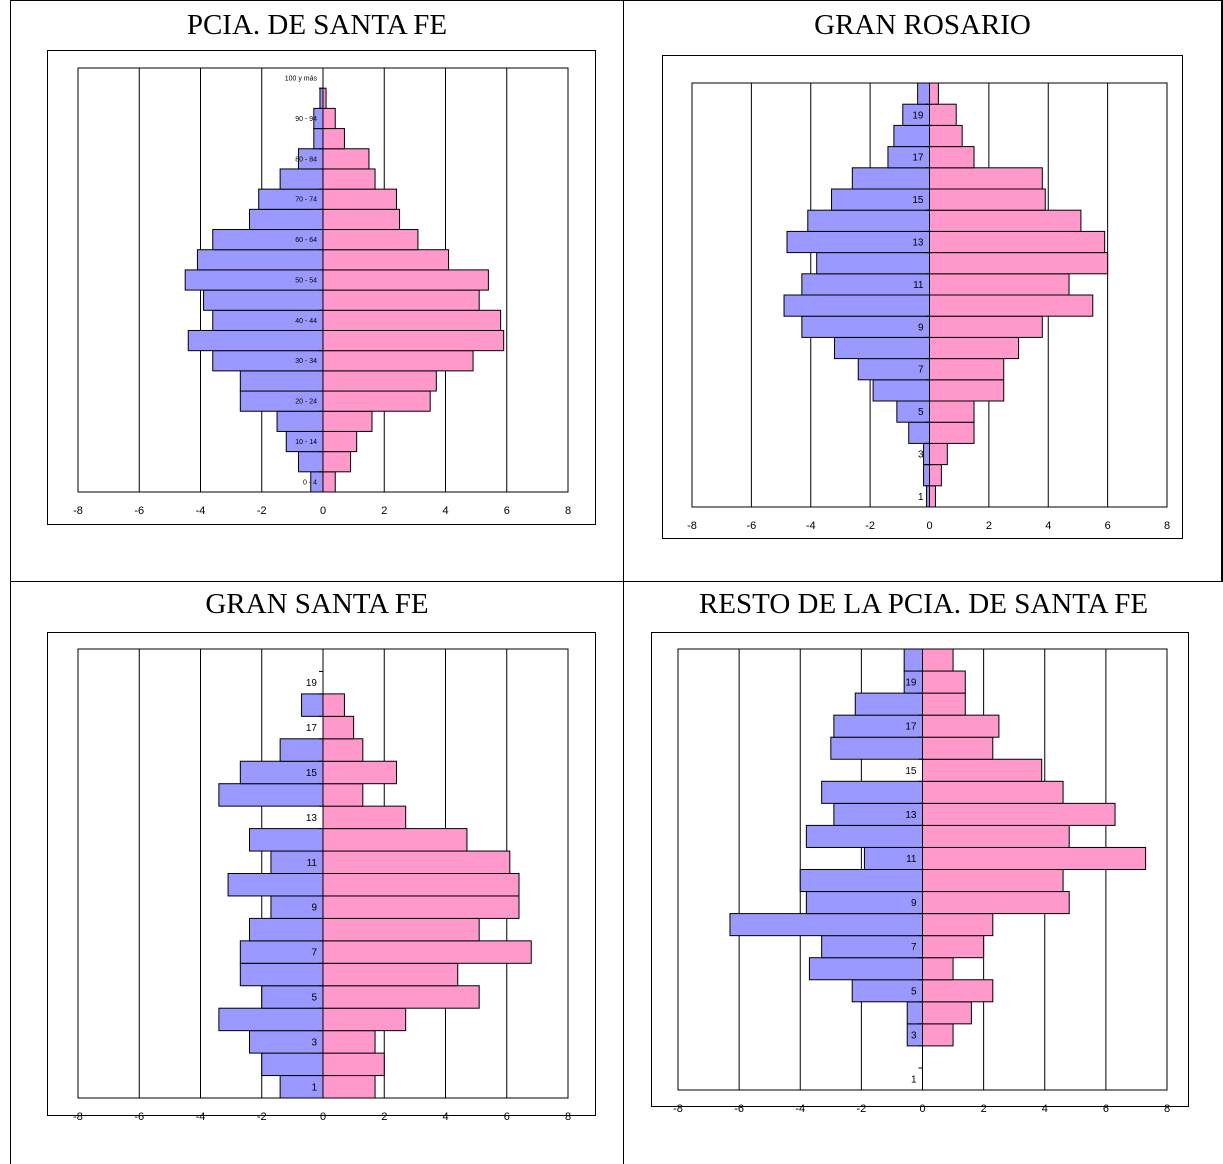 This screenshot has height=1164, width=1223. Describe the element at coordinates (911, 859) in the screenshot. I see `y-category-label: 11` at that location.